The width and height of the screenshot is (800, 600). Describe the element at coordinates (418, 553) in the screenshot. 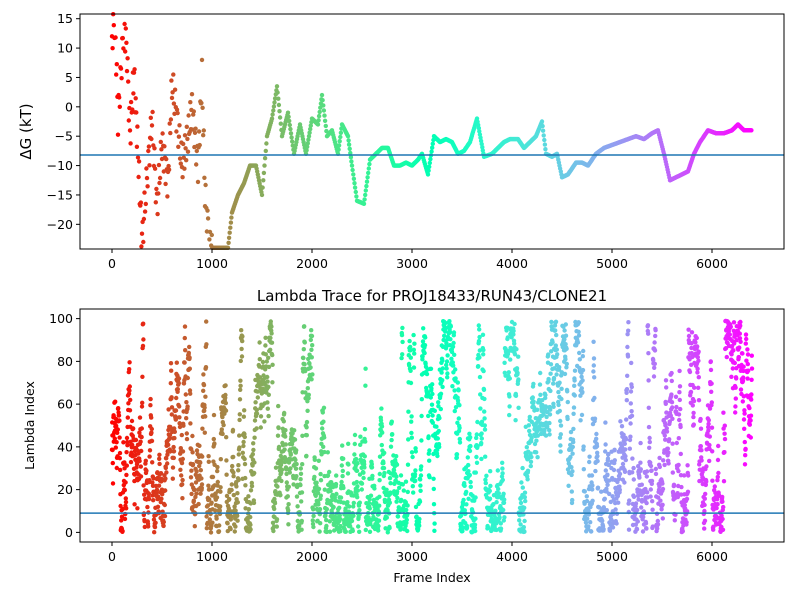

I see `bottom-x-ticks: 0 1000 2000 3000 4000 5000 6000` at that location.